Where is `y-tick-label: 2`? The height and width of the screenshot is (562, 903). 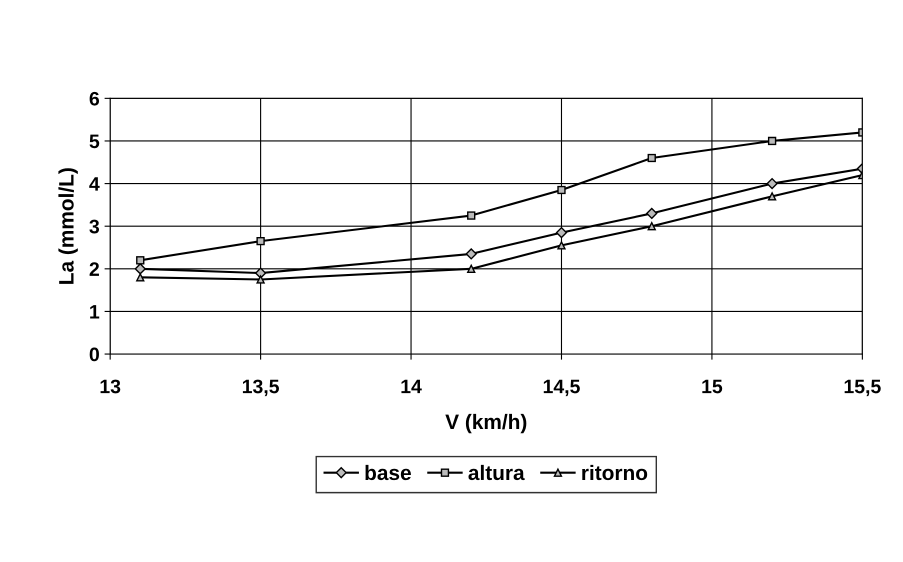
y-tick-label: 2 is located at coordinates (94, 269).